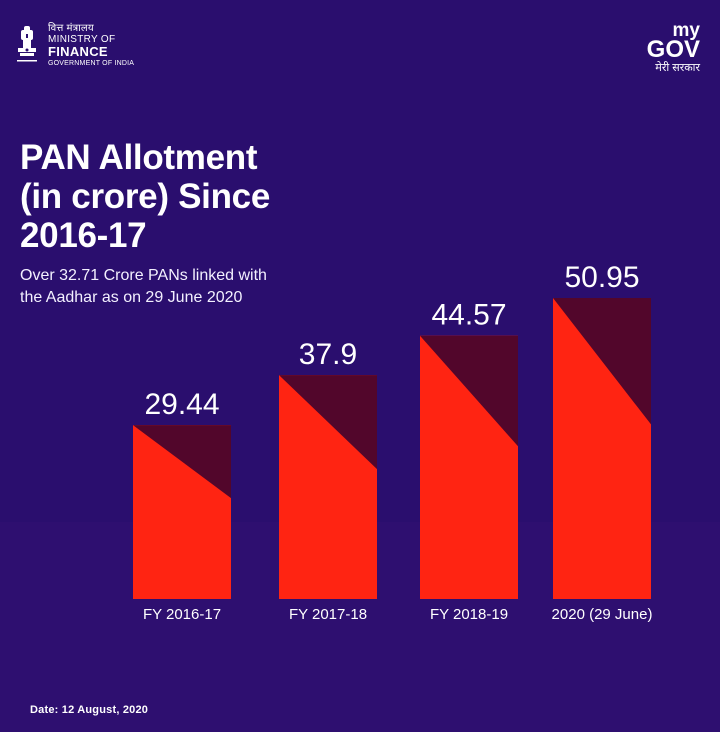 Image resolution: width=720 pixels, height=732 pixels. Describe the element at coordinates (139, 157) in the screenshot. I see `title-line-1: PAN Allotment` at that location.